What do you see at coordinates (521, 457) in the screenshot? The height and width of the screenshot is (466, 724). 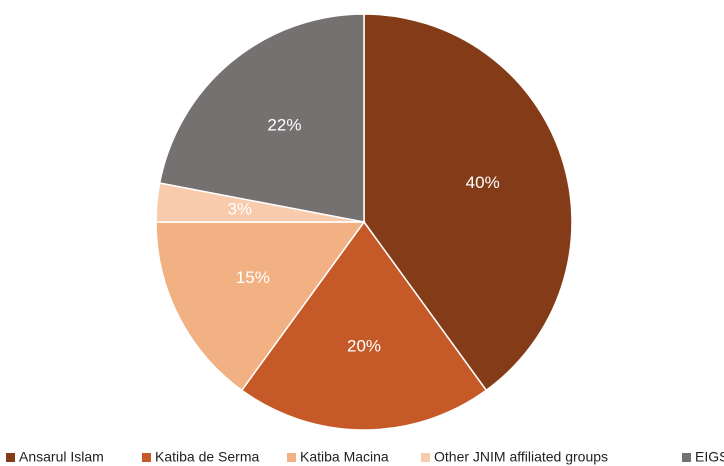 I see `legend-label: Other JNIM affiliated groups` at bounding box center [521, 457].